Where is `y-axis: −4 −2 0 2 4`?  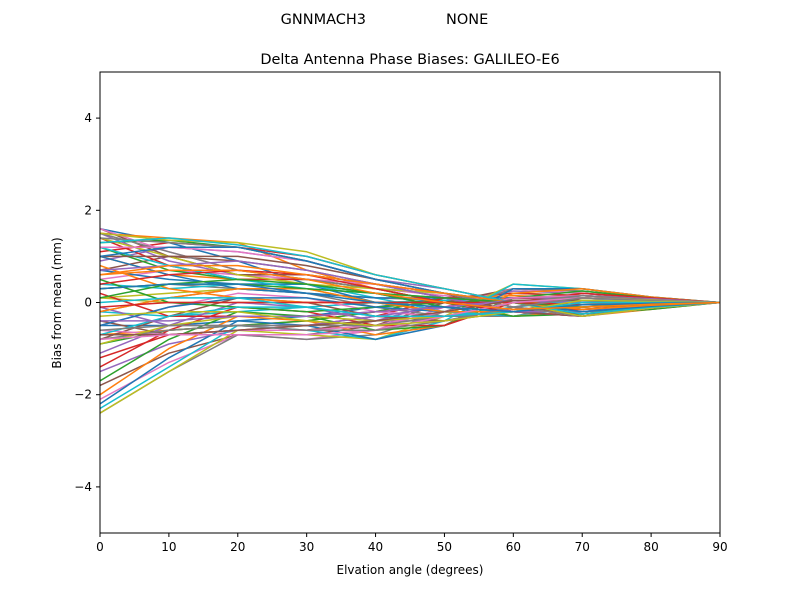 y-axis: −4 −2 0 2 4 is located at coordinates (87, 302).